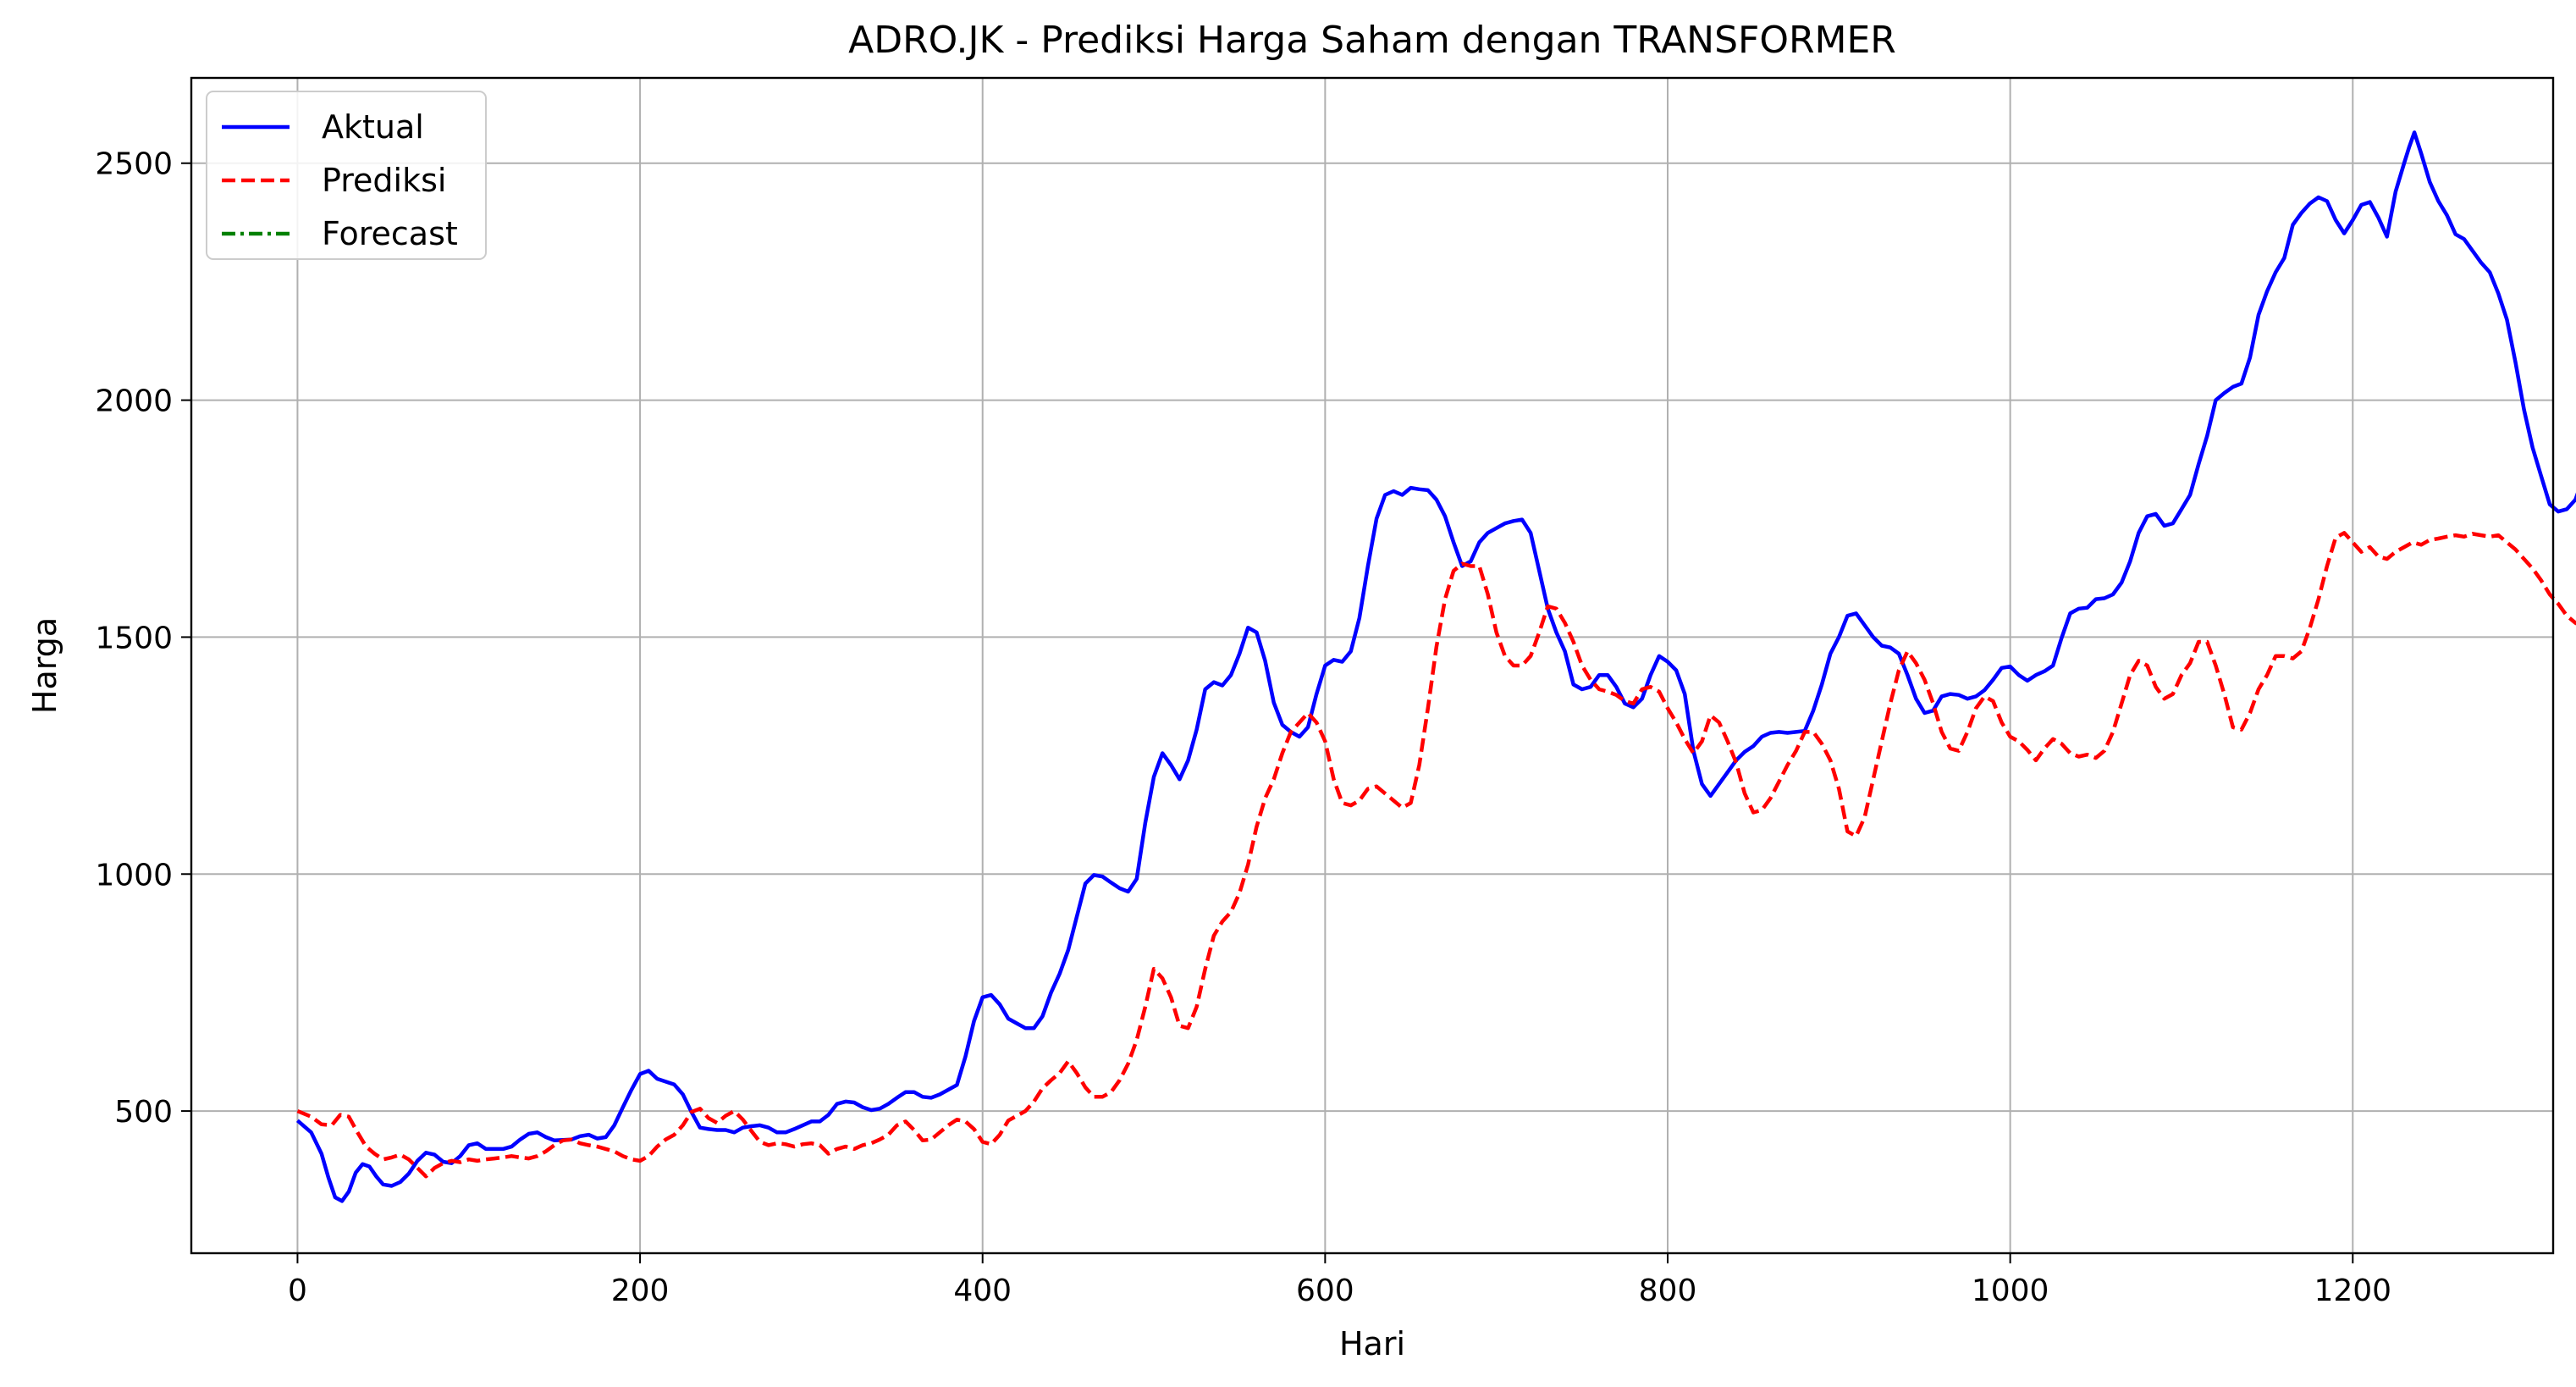 This screenshot has width=2576, height=1387. What do you see at coordinates (45, 665) in the screenshot?
I see `y-axis-label: Harga` at bounding box center [45, 665].